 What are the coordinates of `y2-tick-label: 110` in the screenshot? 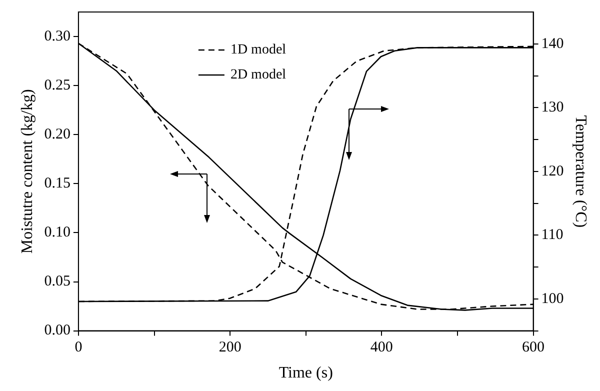 It's located at (552, 235).